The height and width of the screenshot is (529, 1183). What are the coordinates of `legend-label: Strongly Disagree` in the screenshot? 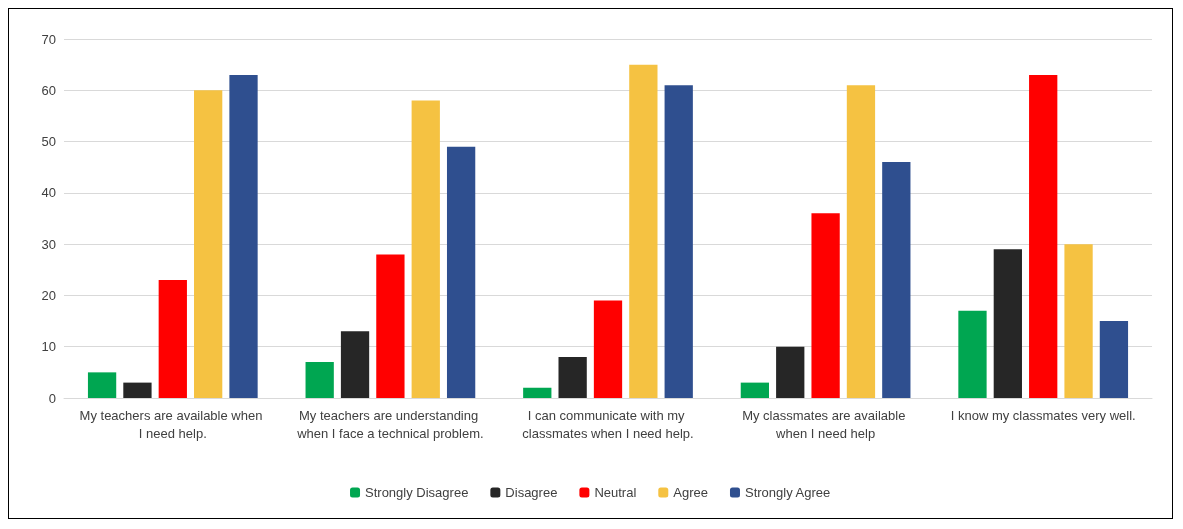 It's located at (417, 492).